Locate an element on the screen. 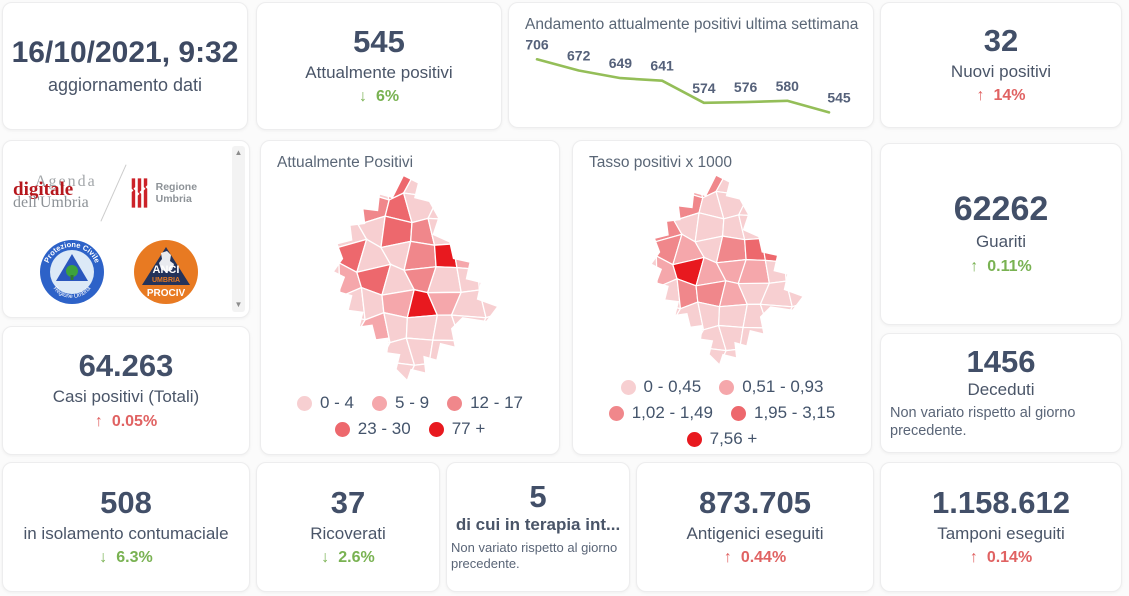 Image resolution: width=1129 pixels, height=596 pixels. card-update-datetime: 16/10/2021, 9:32 aggiornamento dati is located at coordinates (125, 66).